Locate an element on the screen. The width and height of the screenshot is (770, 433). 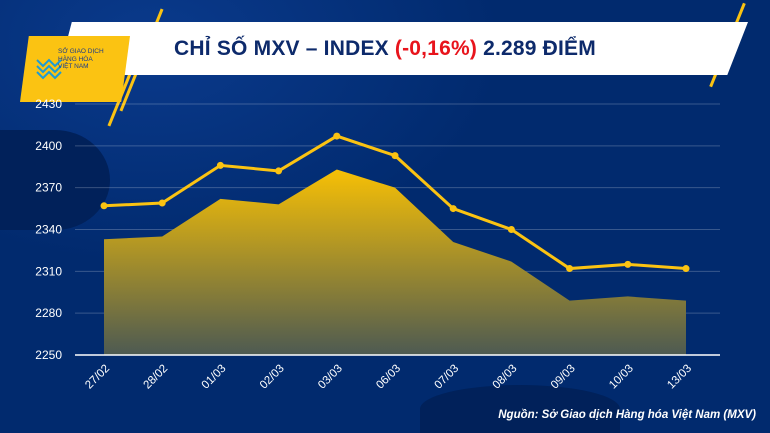
page-title: CHỈ SỐ MXV – INDEX (-0,16%) 2.289 ĐIỂM is located at coordinates (385, 49).